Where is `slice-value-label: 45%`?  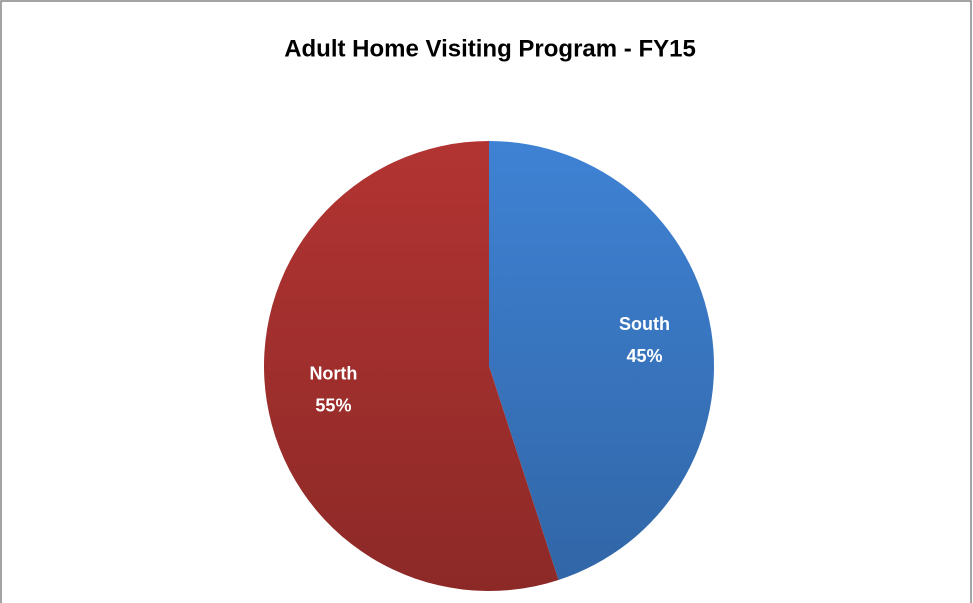
slice-value-label: 45% is located at coordinates (645, 356).